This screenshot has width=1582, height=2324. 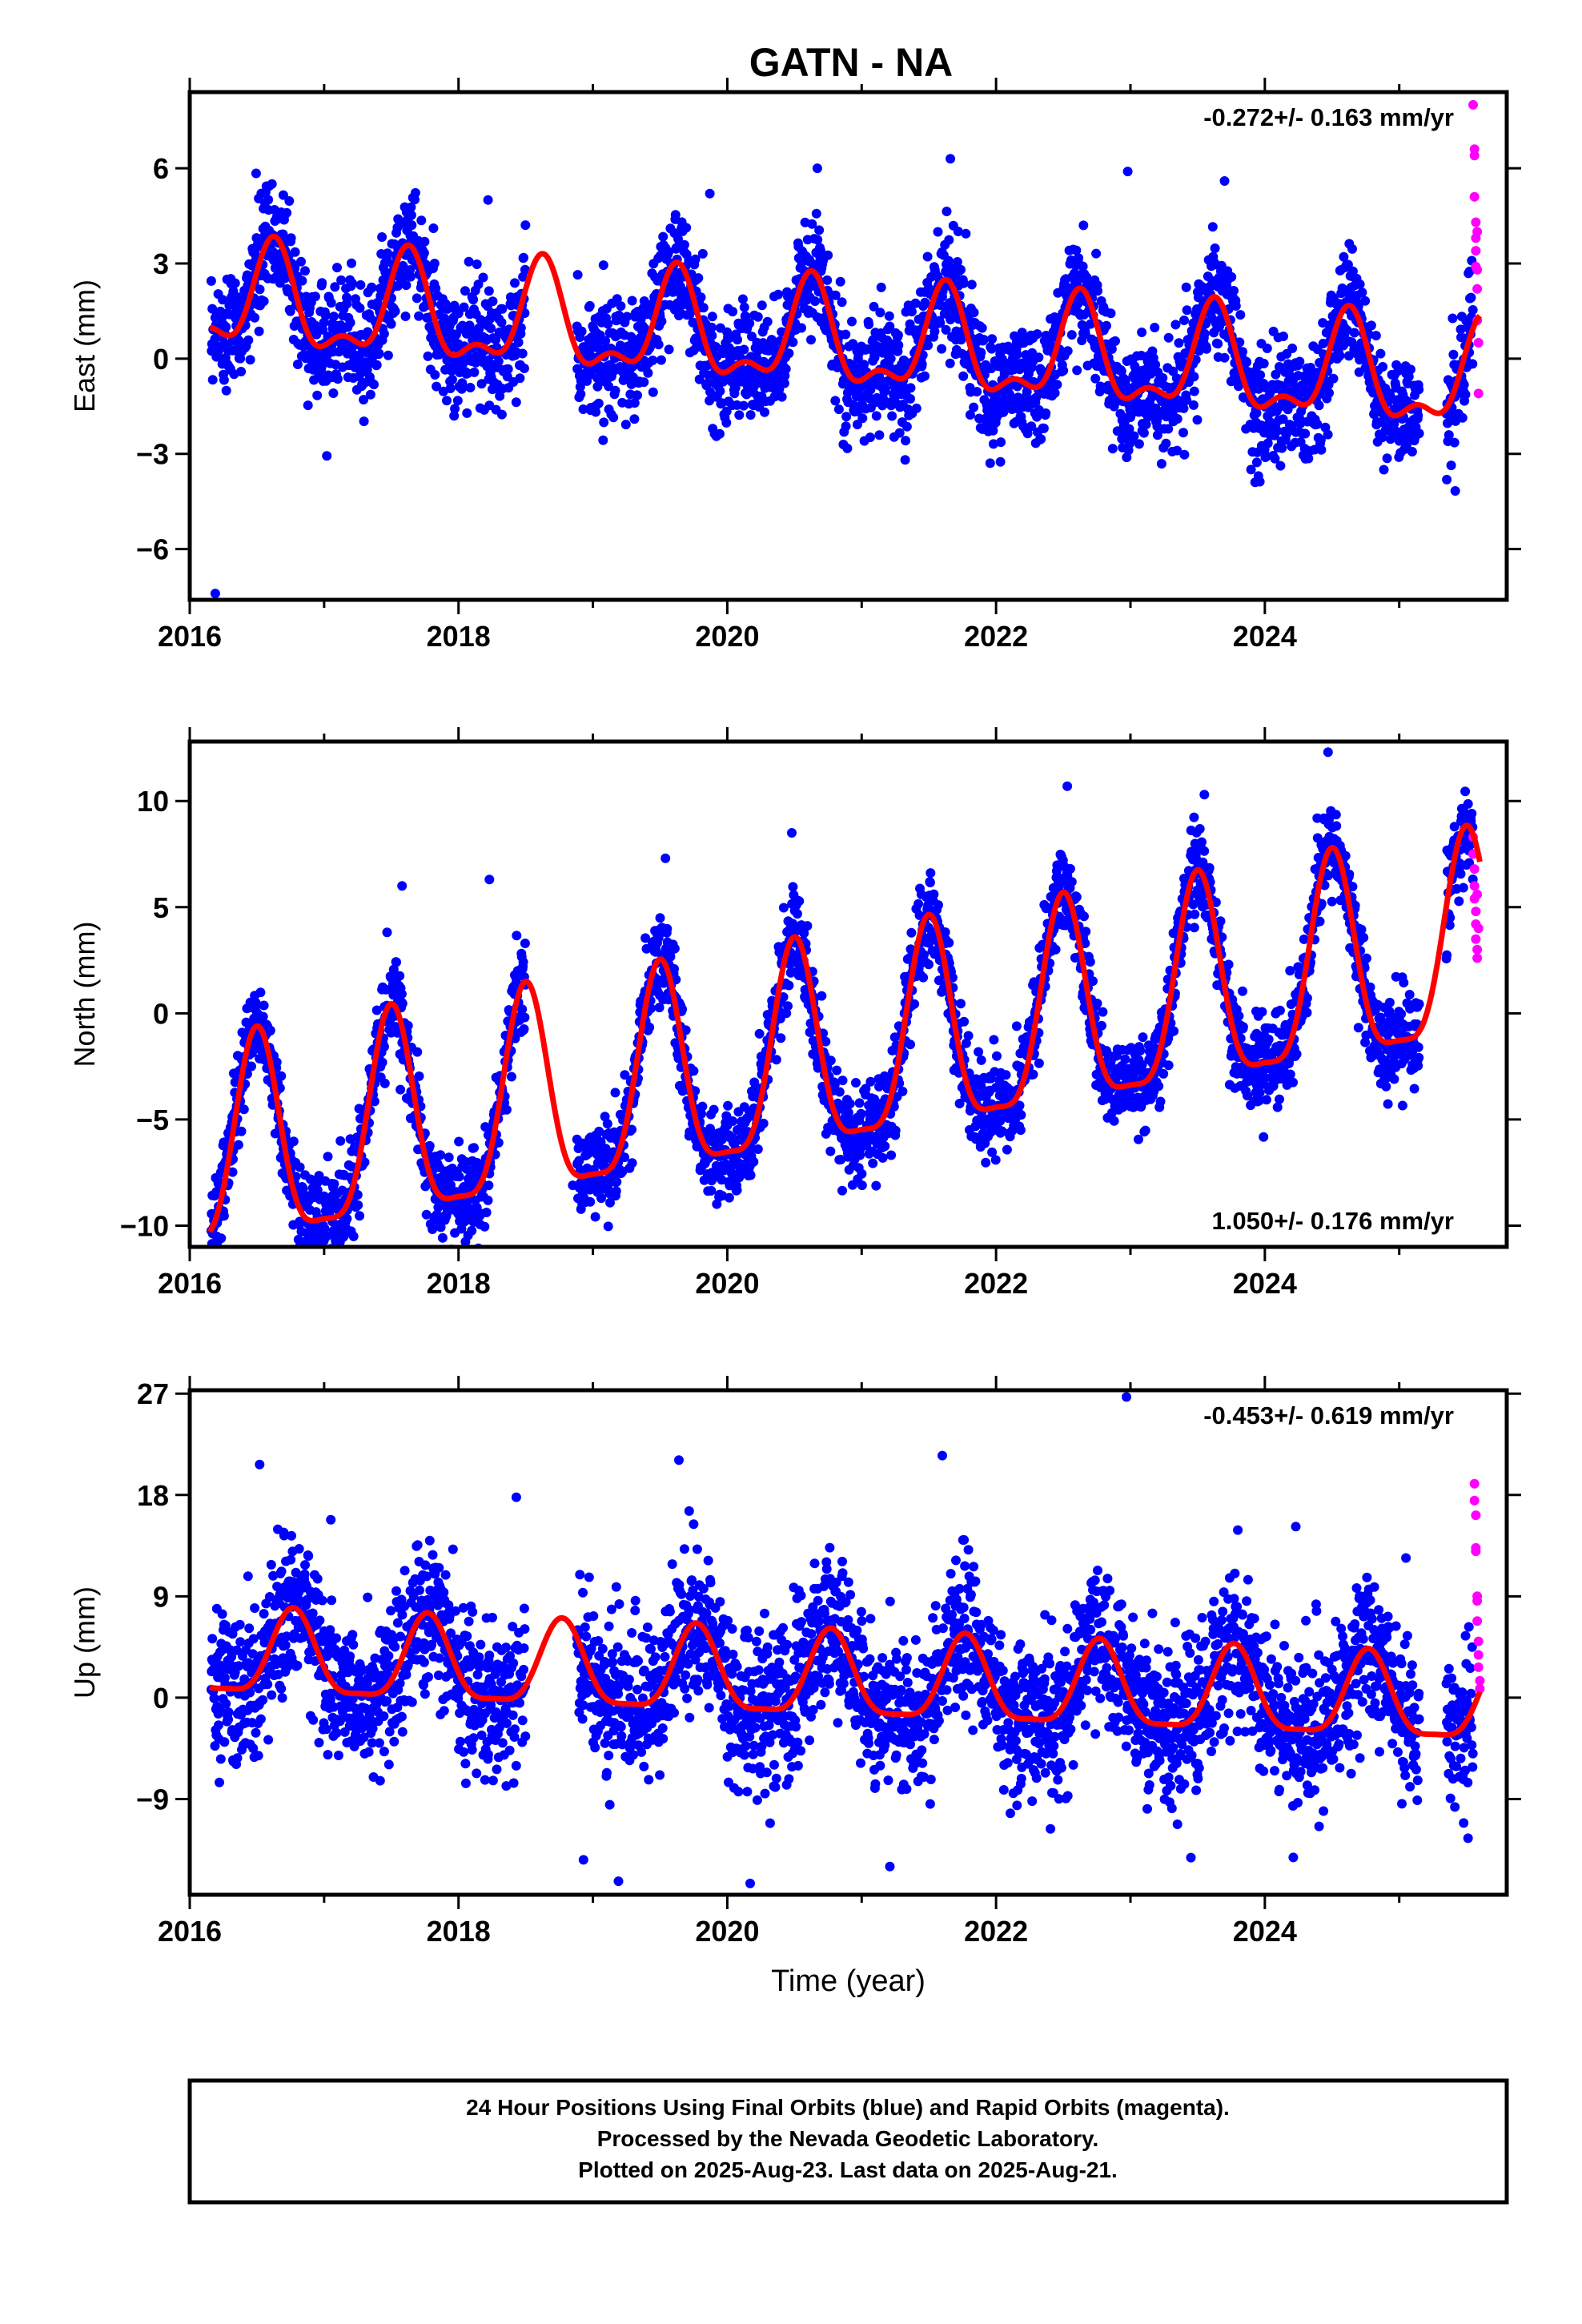 I want to click on rapid-orbit-point, so click(x=1474, y=156).